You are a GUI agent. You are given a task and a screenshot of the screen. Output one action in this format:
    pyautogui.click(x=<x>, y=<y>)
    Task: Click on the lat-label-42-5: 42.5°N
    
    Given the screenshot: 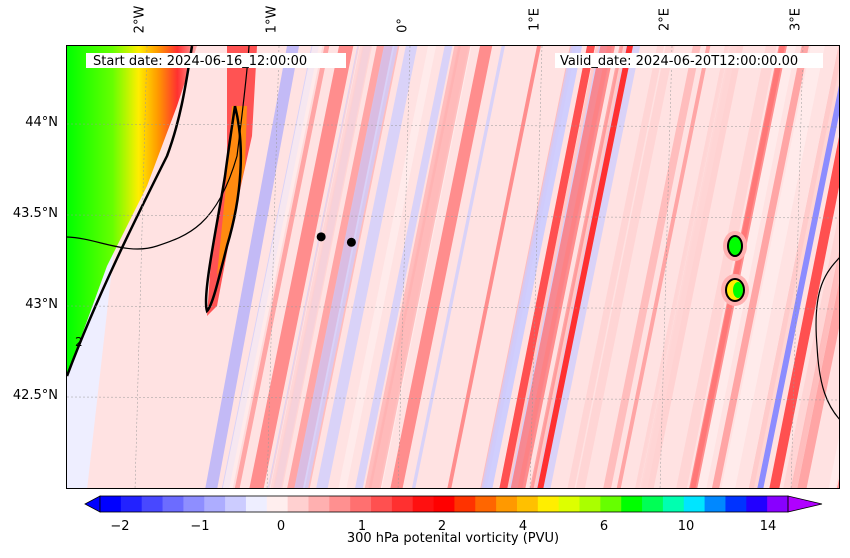 What is the action you would take?
    pyautogui.click(x=35, y=395)
    